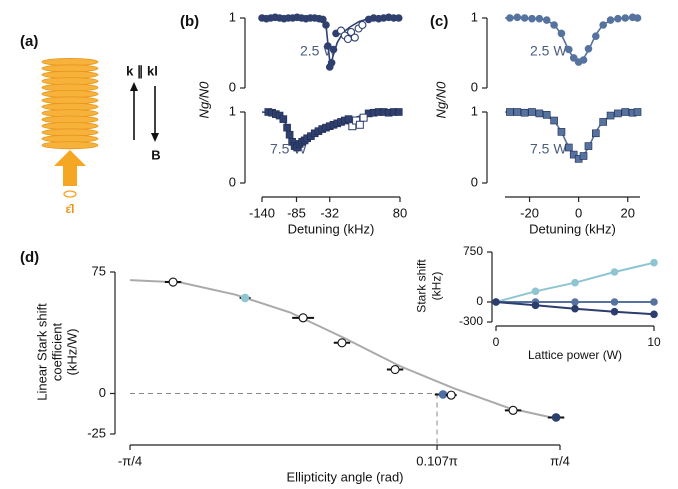  What do you see at coordinates (130, 460) in the screenshot?
I see `x-tick-label: -π/4` at bounding box center [130, 460].